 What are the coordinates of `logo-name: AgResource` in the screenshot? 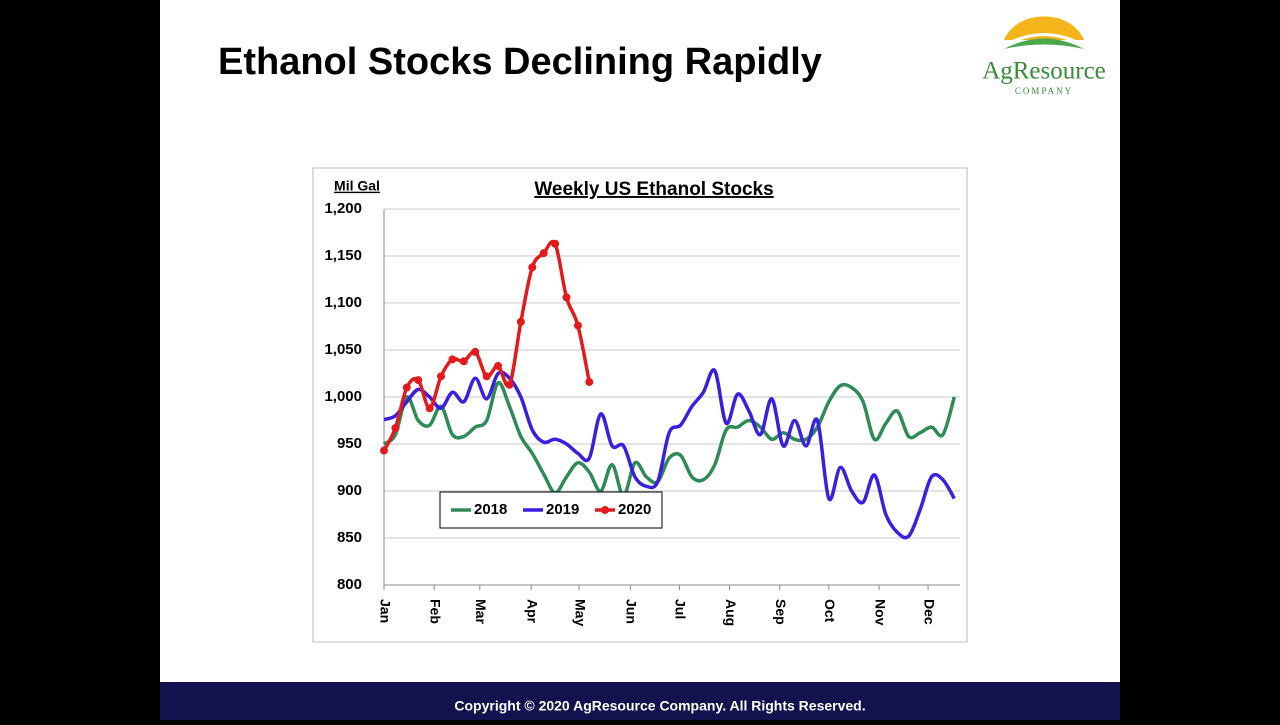 It's located at (1044, 71).